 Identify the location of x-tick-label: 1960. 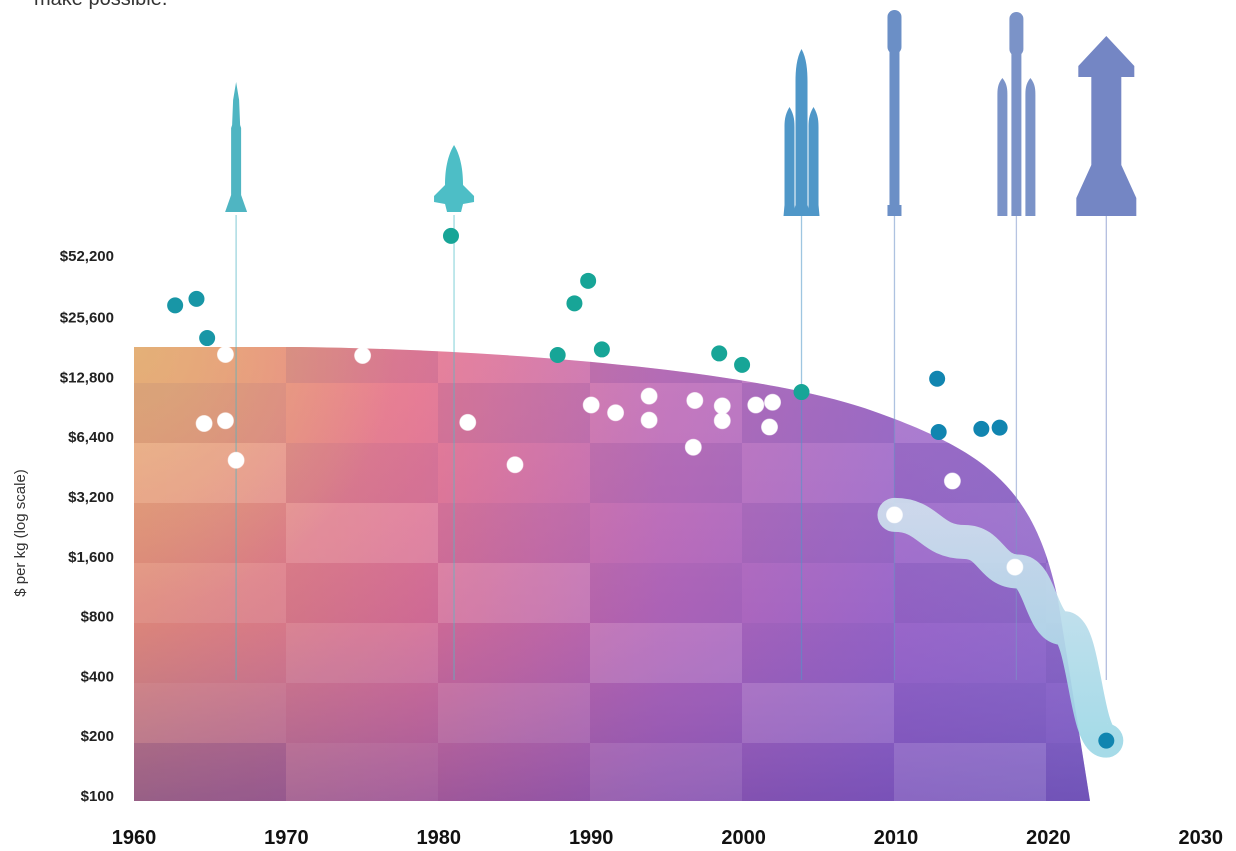
(134, 838).